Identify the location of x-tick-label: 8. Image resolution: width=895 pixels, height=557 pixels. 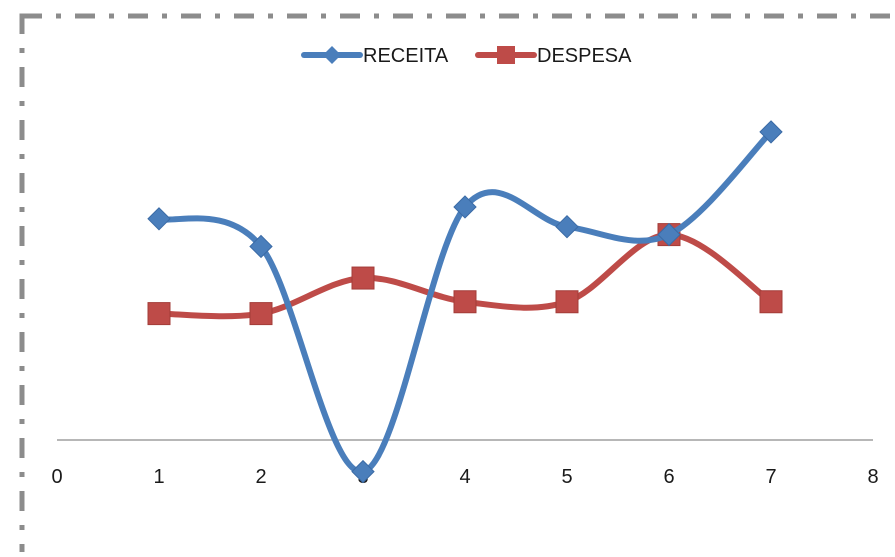
(872, 477).